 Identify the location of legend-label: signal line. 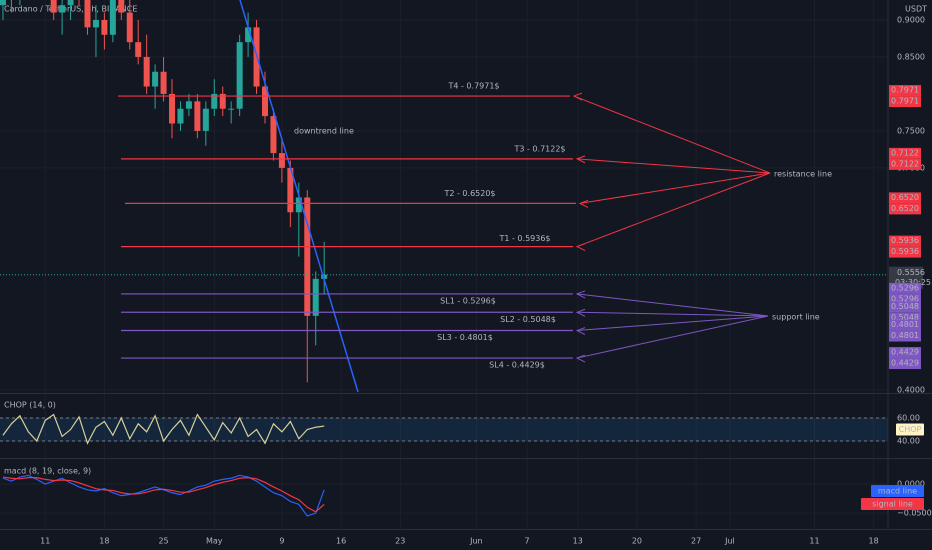
(892, 504).